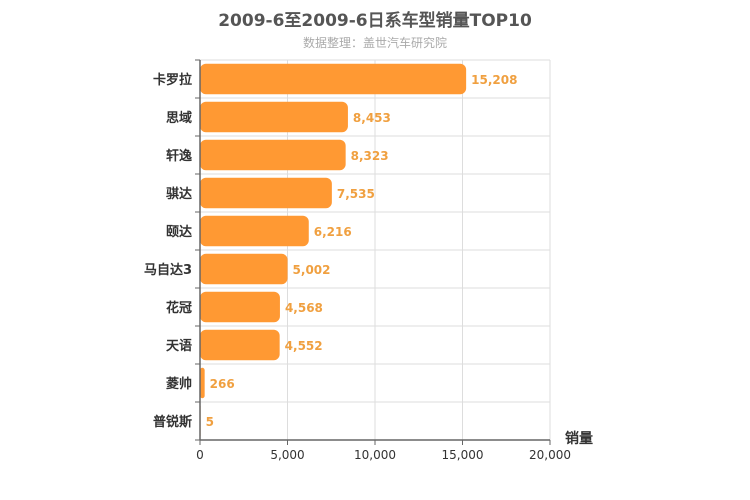 Image resolution: width=750 pixels, height=500 pixels. I want to click on x-tick-label: 0, so click(200, 455).